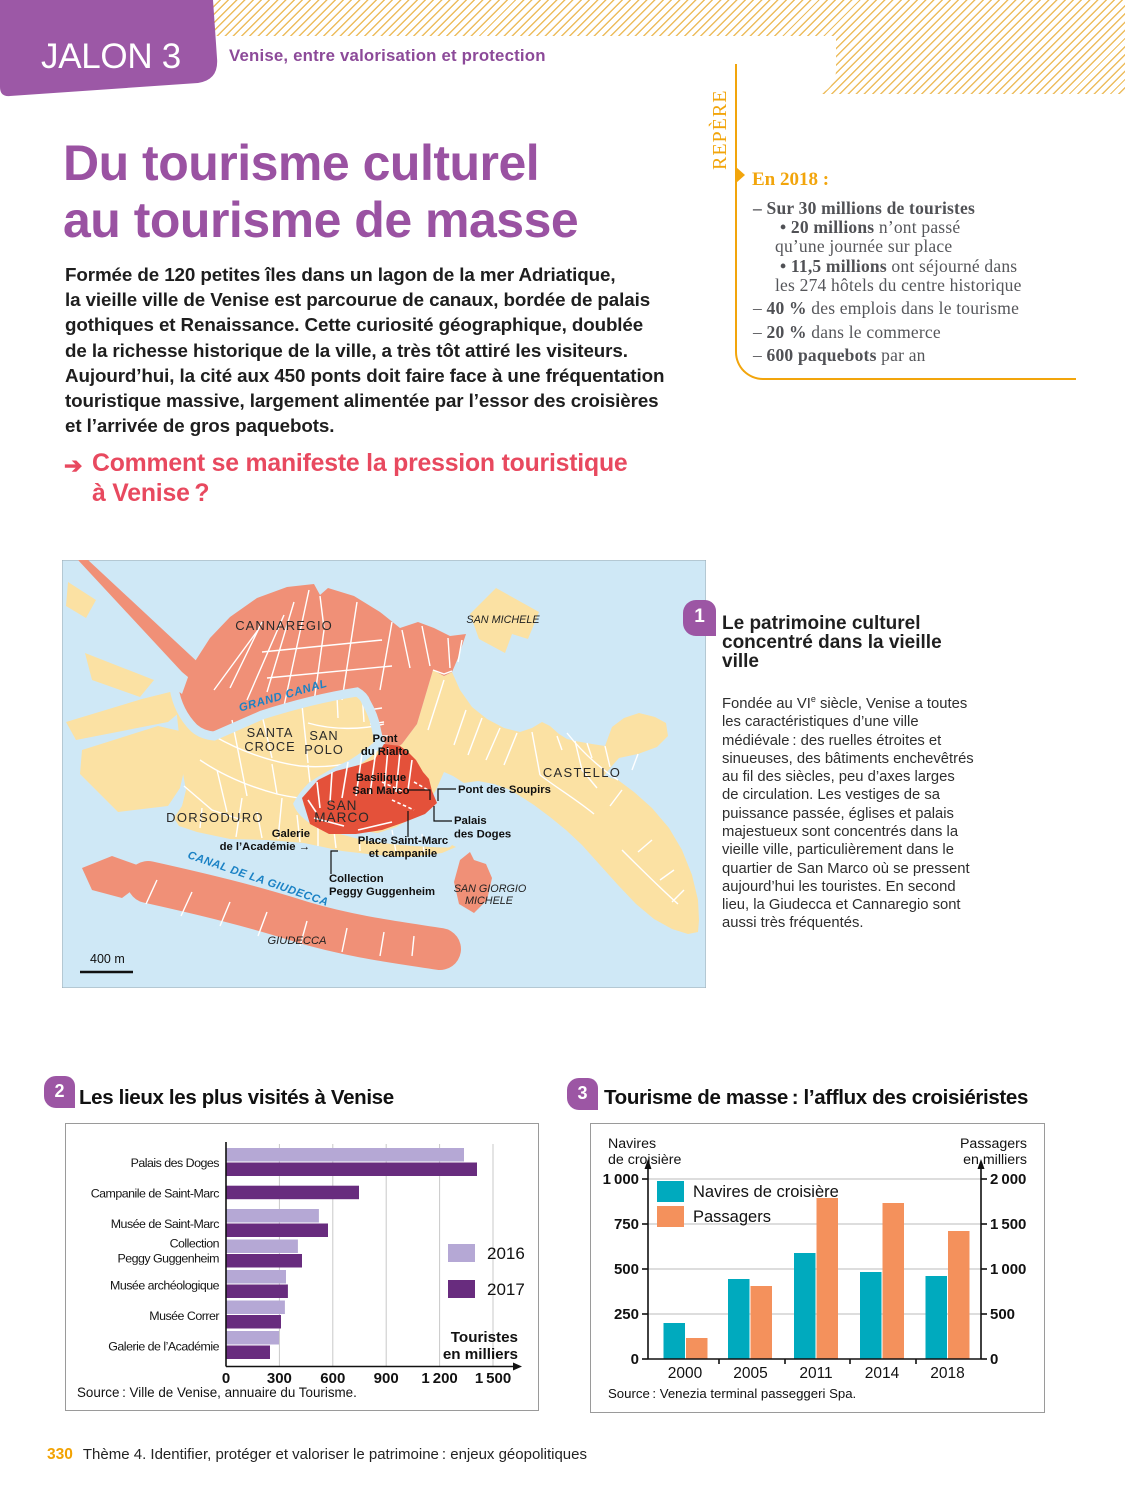 This screenshot has height=1500, width=1125. I want to click on svg-text: 400 m, so click(107, 959).